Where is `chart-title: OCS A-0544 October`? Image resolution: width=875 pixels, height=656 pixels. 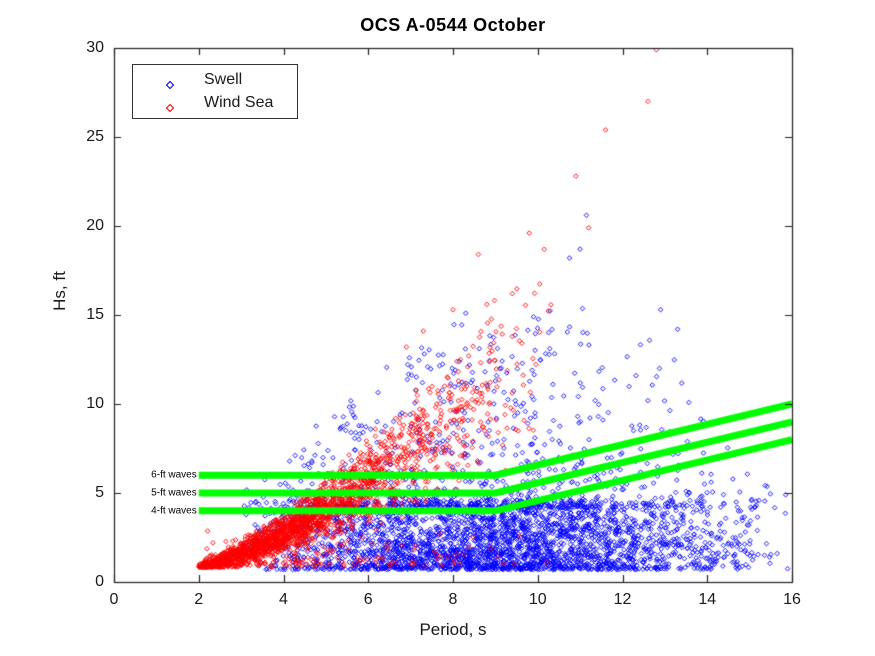
chart-title: OCS A-0544 October is located at coordinates (453, 25).